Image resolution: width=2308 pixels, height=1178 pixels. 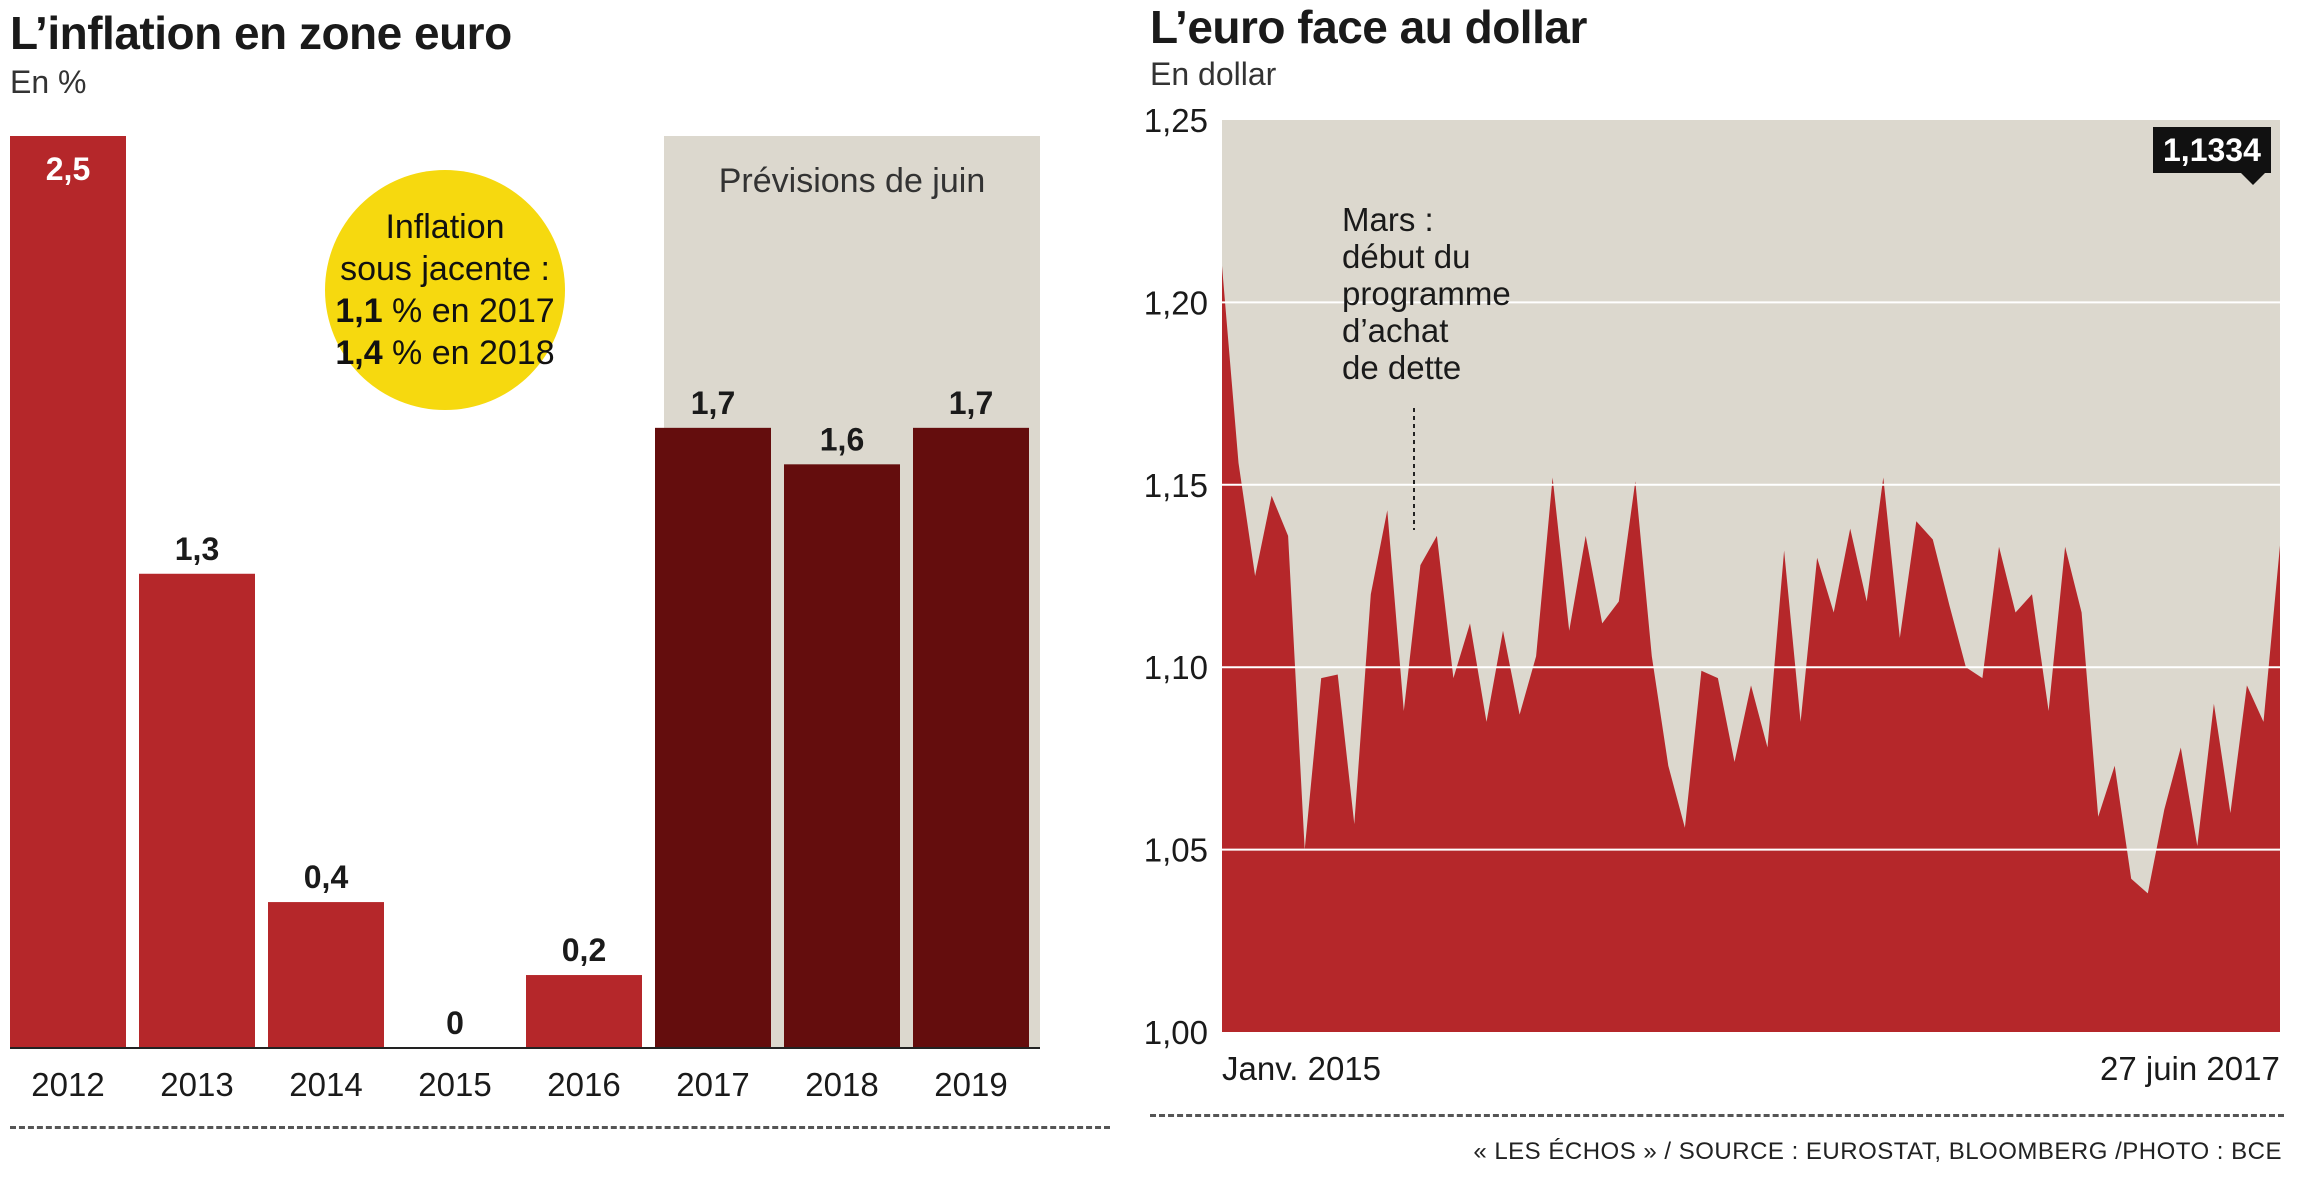 I want to click on bar-value-label: 0, so click(x=455, y=1023).